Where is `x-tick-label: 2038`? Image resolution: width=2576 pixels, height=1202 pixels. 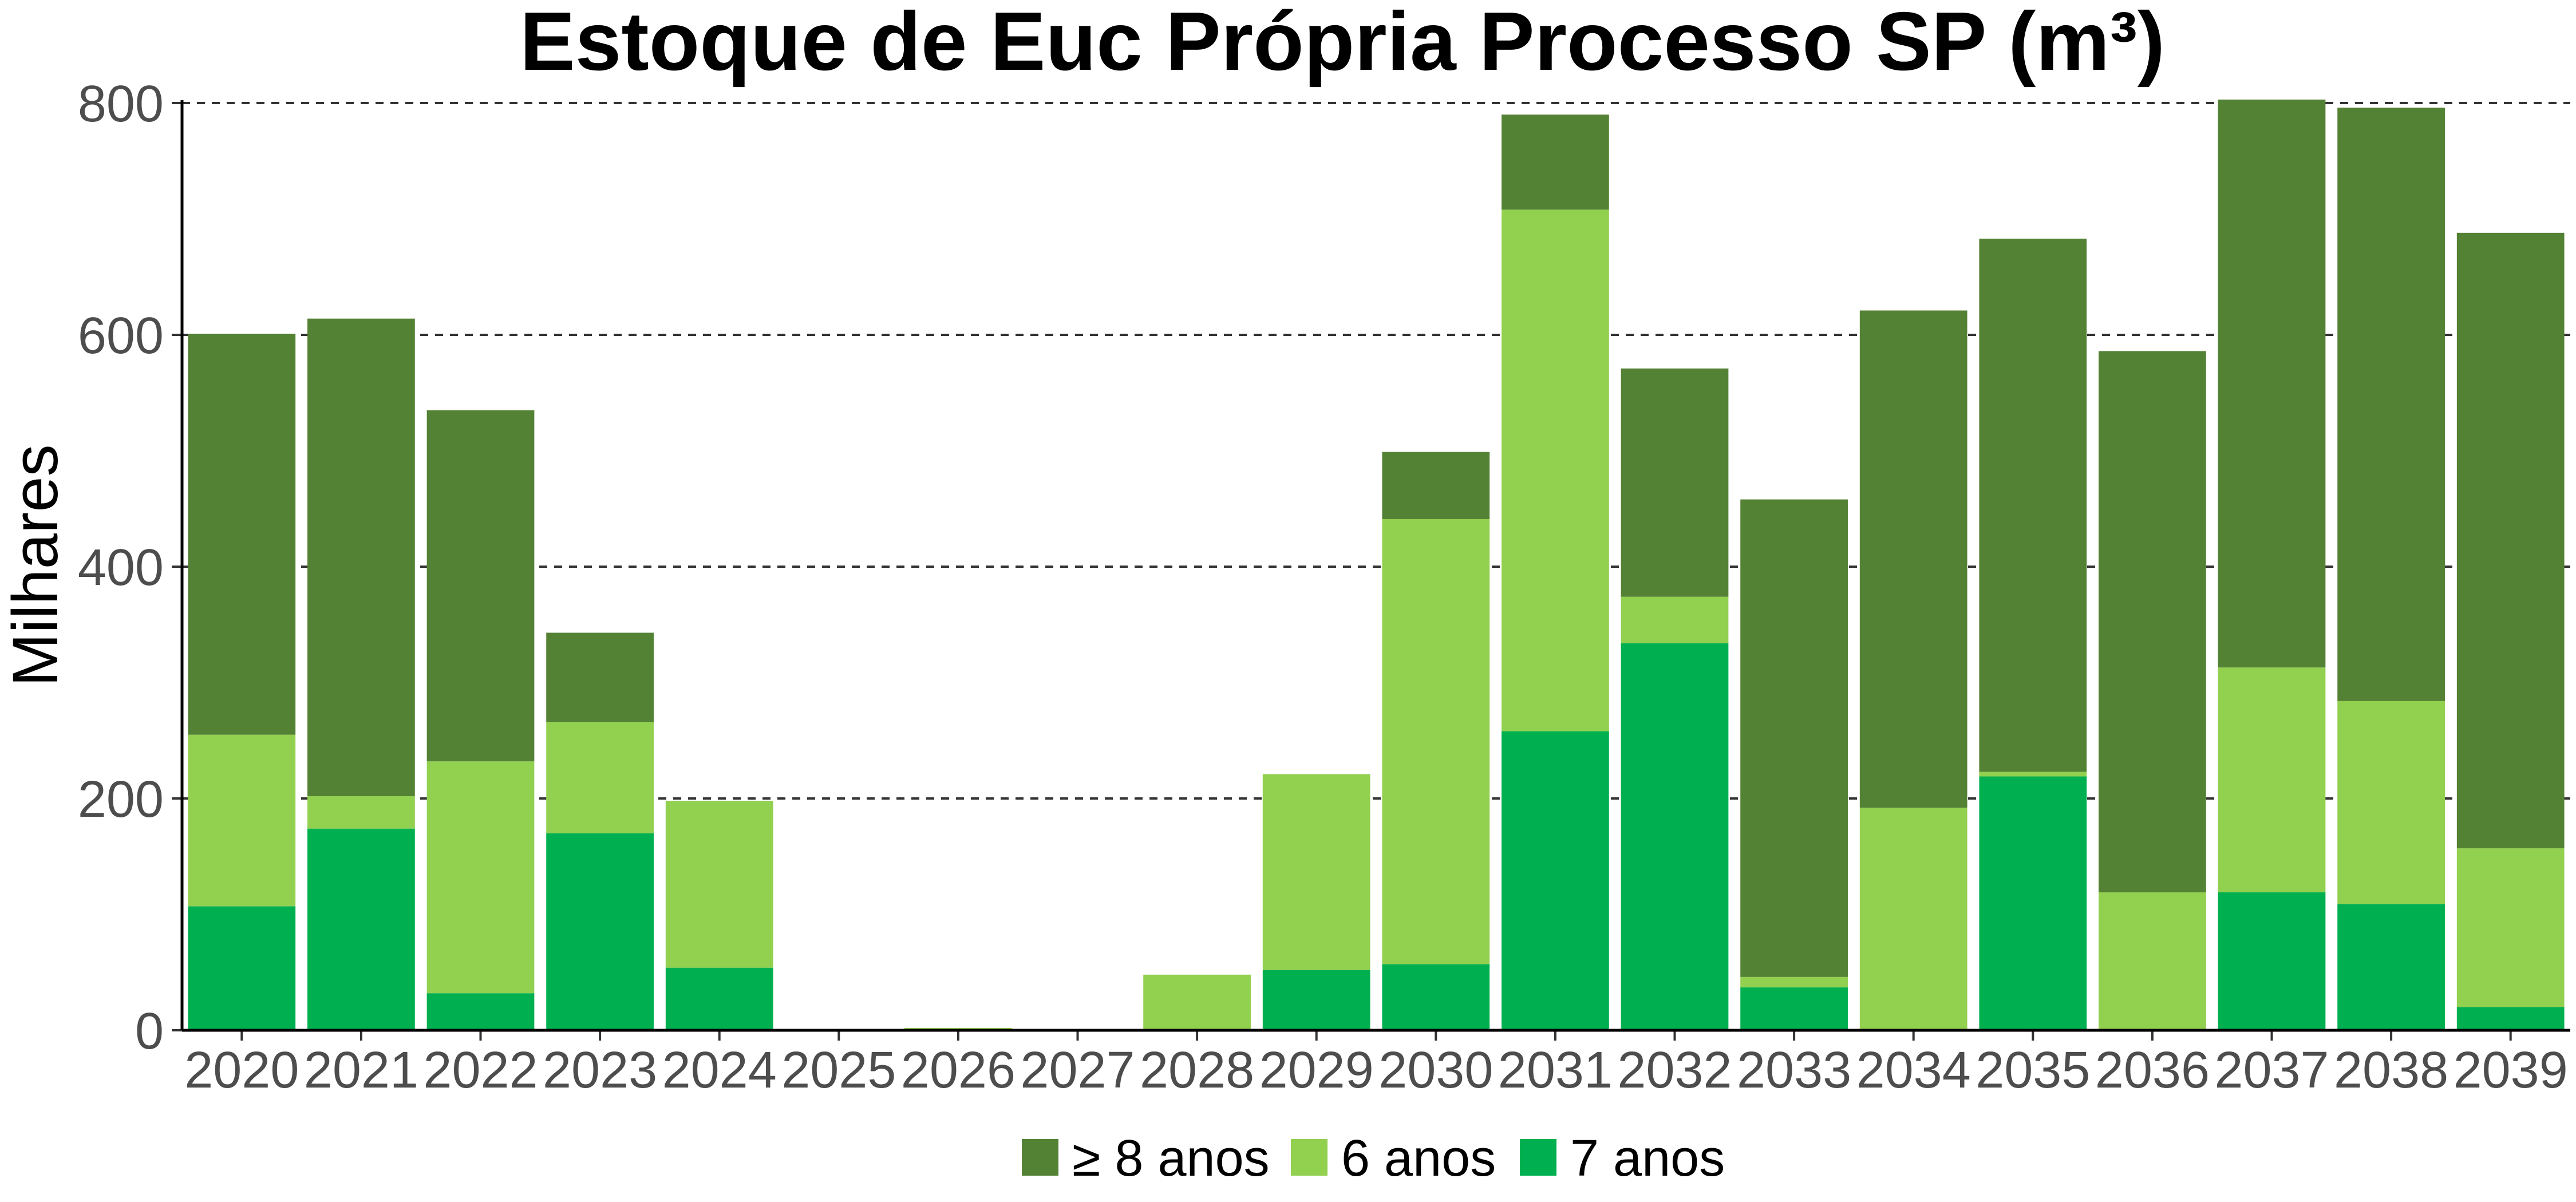 x-tick-label: 2038 is located at coordinates (2391, 1070).